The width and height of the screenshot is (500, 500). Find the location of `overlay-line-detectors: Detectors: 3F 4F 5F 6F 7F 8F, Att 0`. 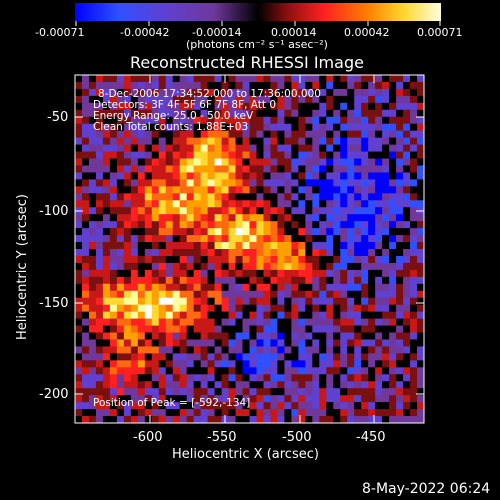

overlay-line-detectors: Detectors: 3F 4F 5F 6F 7F 8F, Att 0 is located at coordinates (185, 105).